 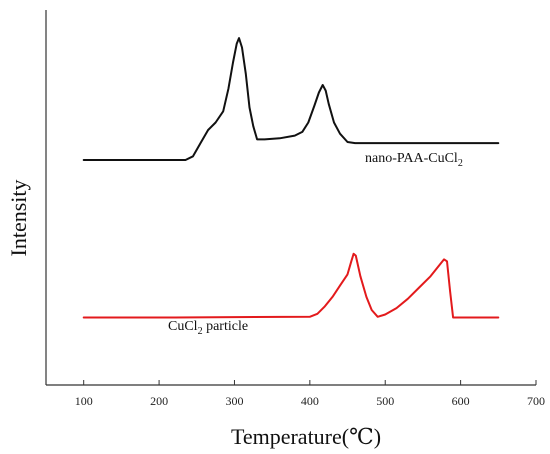 I want to click on x-tick-label: 500, so click(x=385, y=401).